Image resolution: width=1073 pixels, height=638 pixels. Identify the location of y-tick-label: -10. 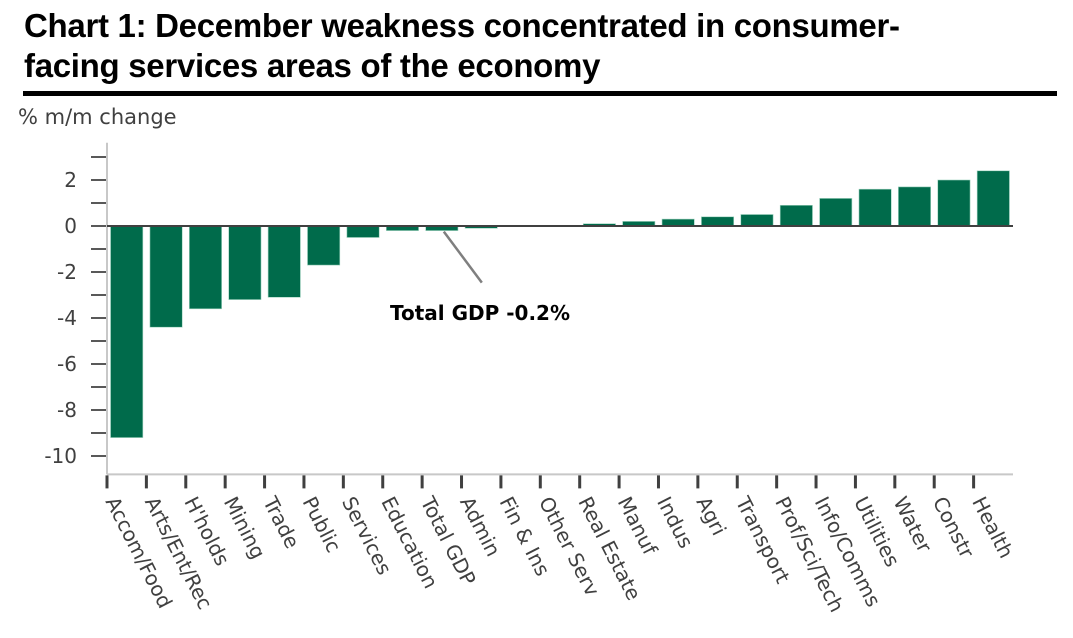
(60, 456).